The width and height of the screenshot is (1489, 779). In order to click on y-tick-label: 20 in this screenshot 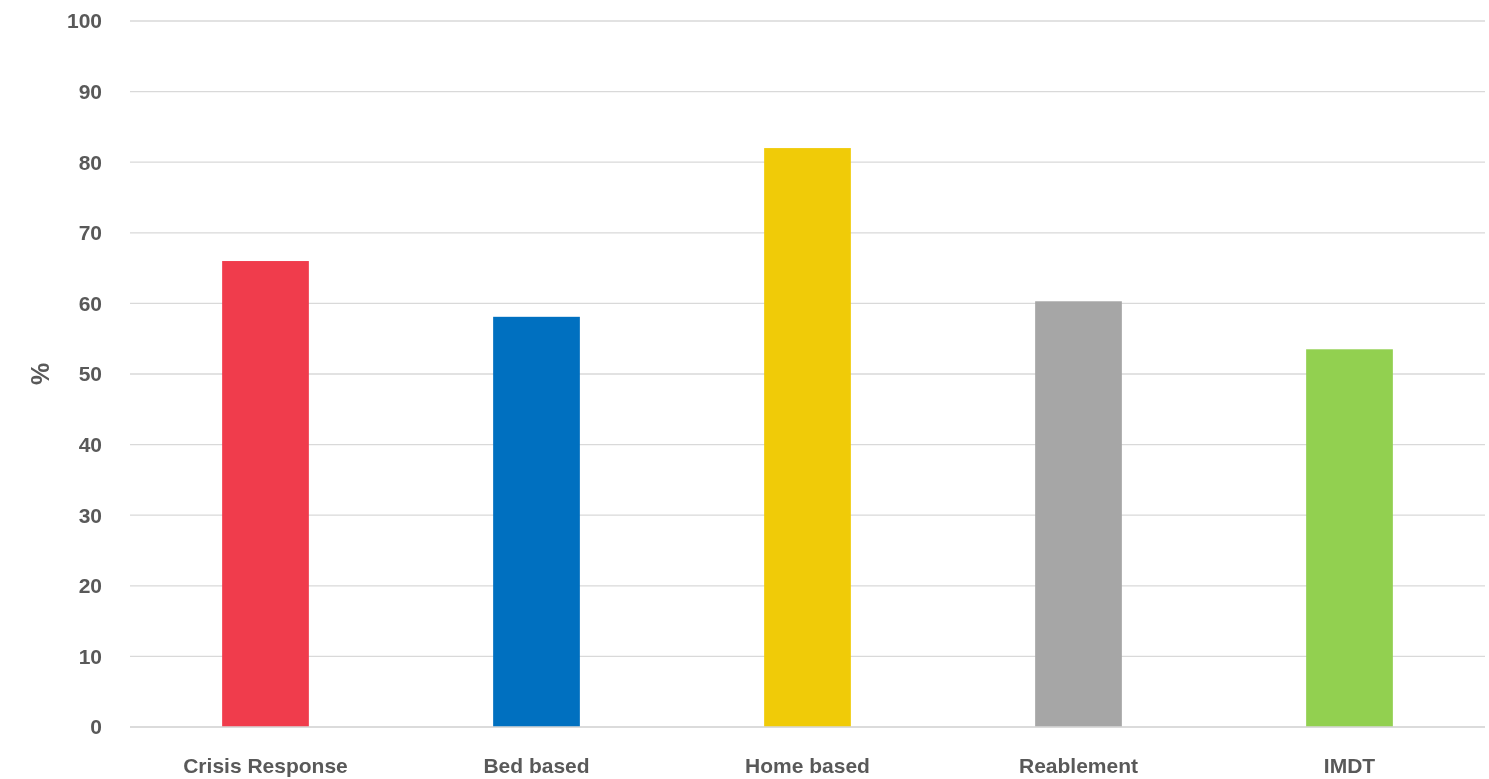, I will do `click(90, 586)`.